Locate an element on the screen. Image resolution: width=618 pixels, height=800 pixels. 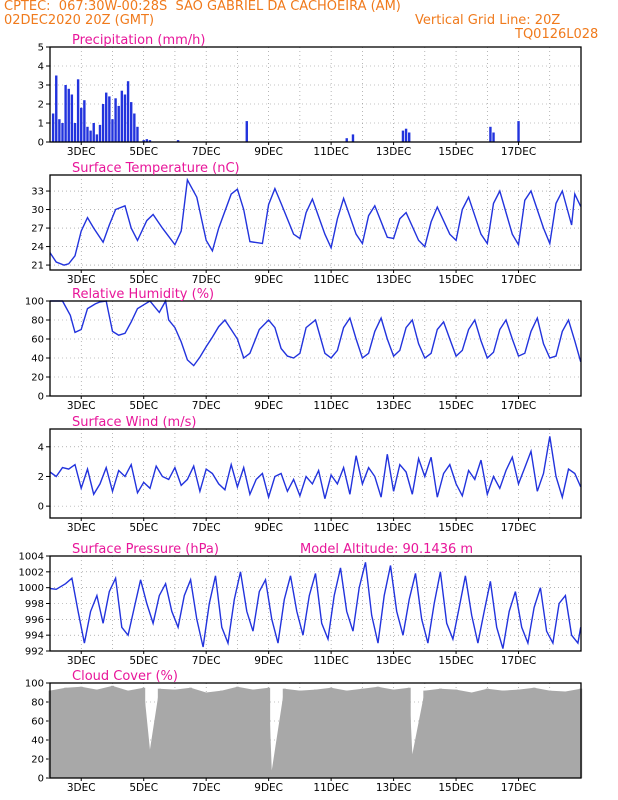
panel-title: Surface Pressure (hPa) is located at coordinates (145, 549).